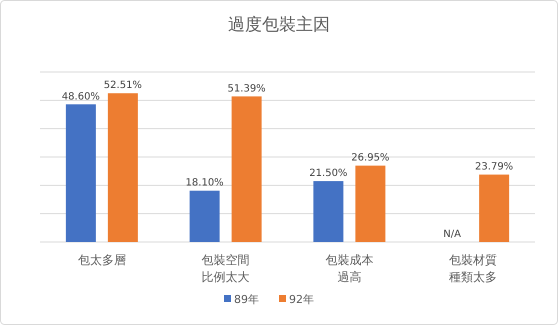  What do you see at coordinates (81, 96) in the screenshot?
I see `data-label: 48.60%` at bounding box center [81, 96].